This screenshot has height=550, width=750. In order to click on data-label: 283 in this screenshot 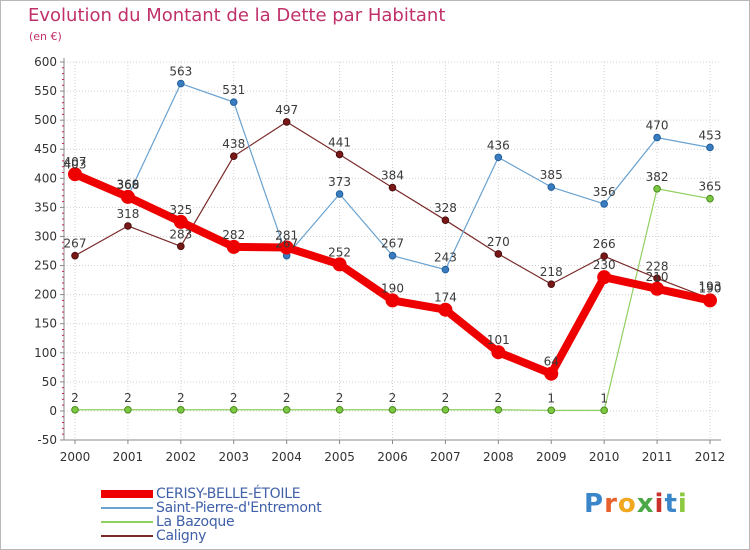, I will do `click(180, 234)`.